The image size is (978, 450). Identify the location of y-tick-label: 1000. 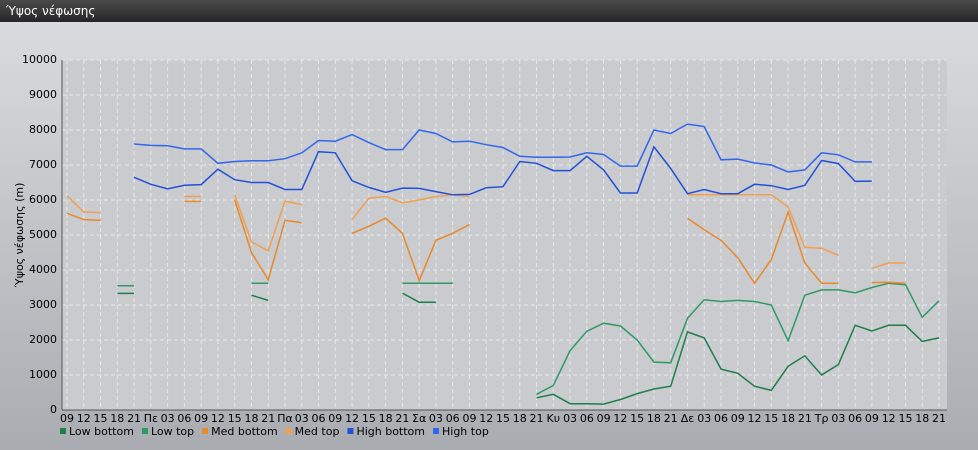
(43, 374).